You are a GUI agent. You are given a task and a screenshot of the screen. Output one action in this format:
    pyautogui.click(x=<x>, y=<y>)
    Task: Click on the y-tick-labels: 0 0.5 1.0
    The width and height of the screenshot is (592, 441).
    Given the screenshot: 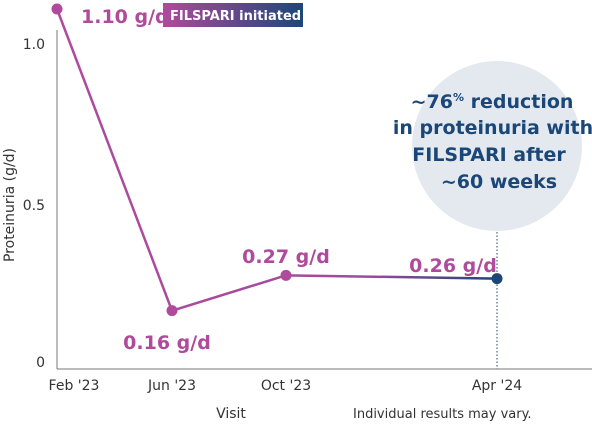 What is the action you would take?
    pyautogui.click(x=34, y=204)
    